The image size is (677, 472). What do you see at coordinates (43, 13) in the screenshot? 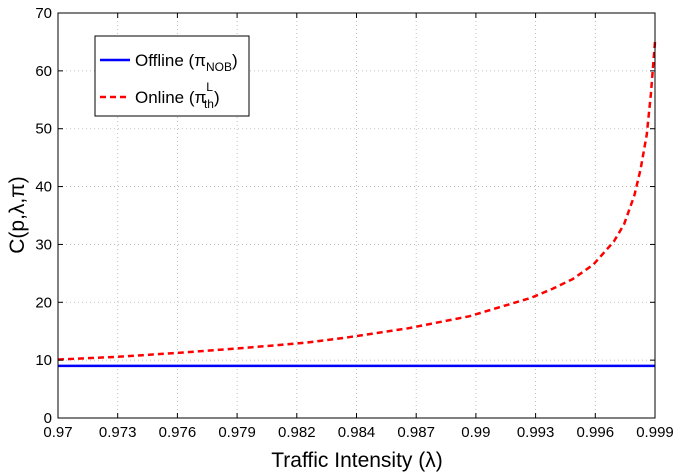
I see `y-tick-label: 70` at bounding box center [43, 13].